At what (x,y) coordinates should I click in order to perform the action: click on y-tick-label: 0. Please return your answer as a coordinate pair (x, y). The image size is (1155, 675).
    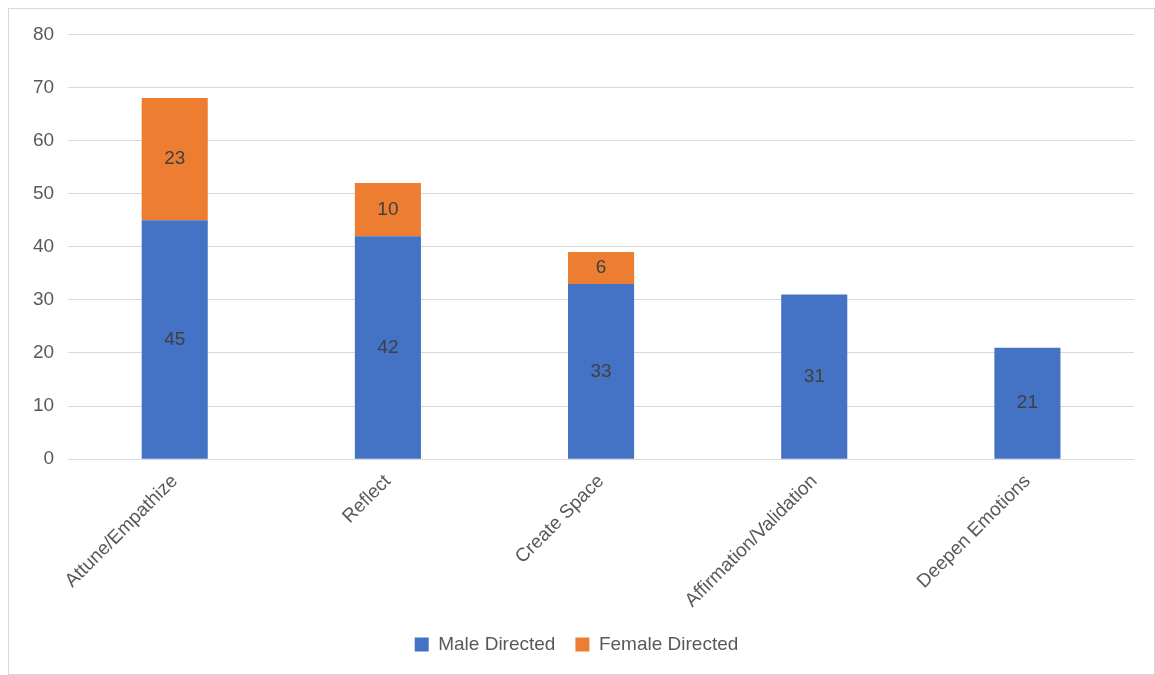
    Looking at the image, I should click on (49, 458).